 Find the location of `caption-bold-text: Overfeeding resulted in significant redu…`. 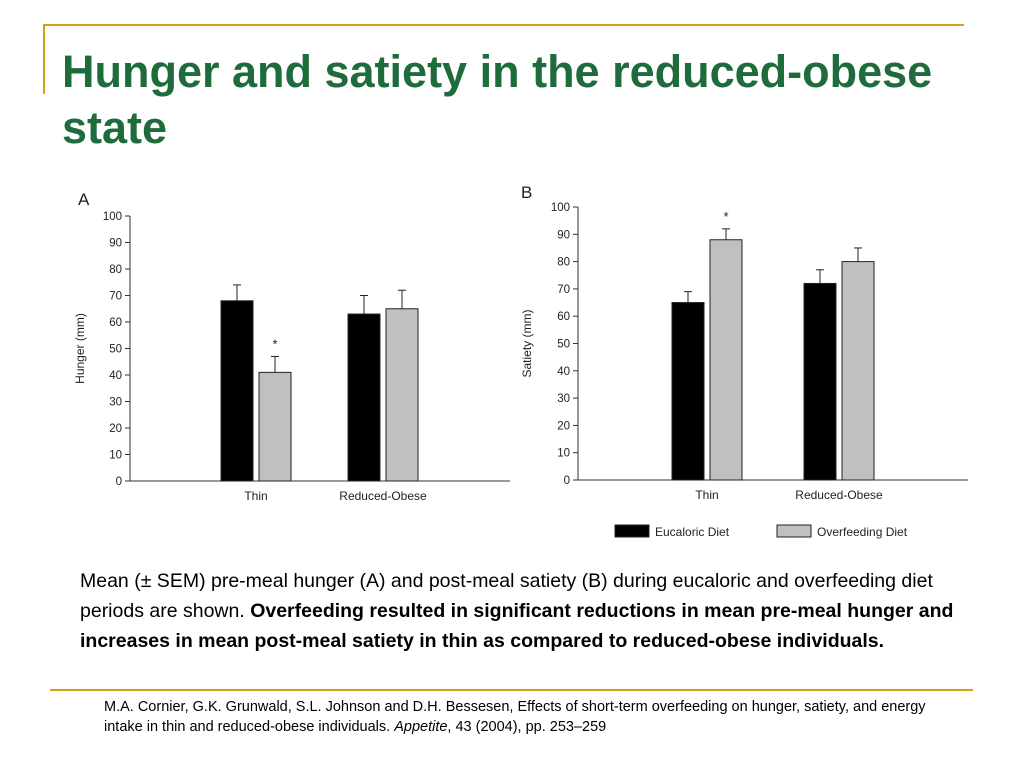

caption-bold-text: Overfeeding resulted in significant redu… is located at coordinates (517, 626).